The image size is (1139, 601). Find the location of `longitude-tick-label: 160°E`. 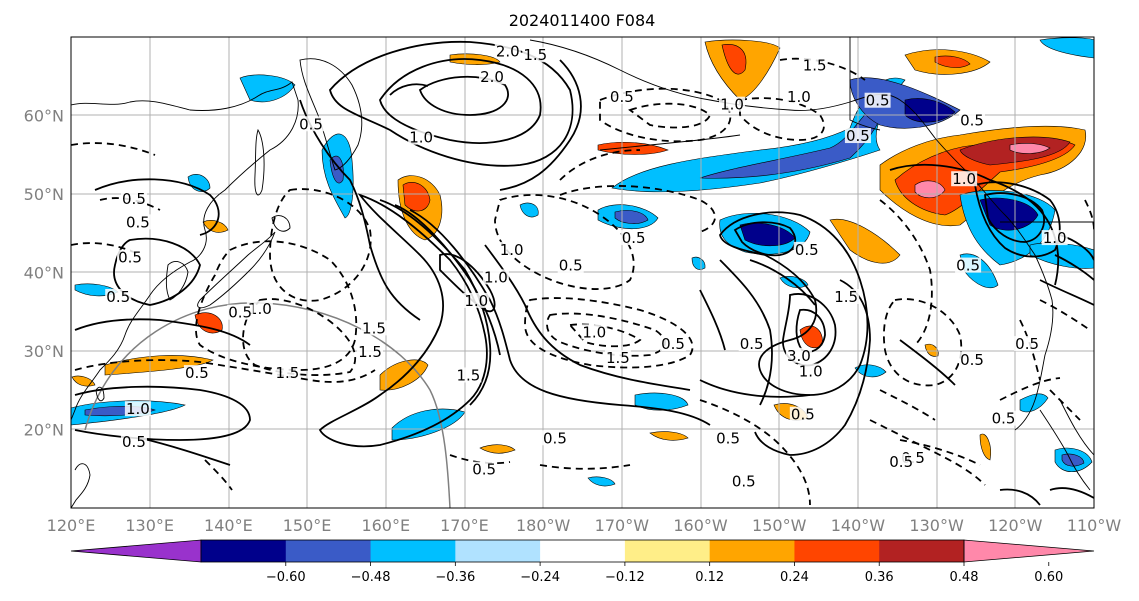

longitude-tick-label: 160°E is located at coordinates (385, 525).